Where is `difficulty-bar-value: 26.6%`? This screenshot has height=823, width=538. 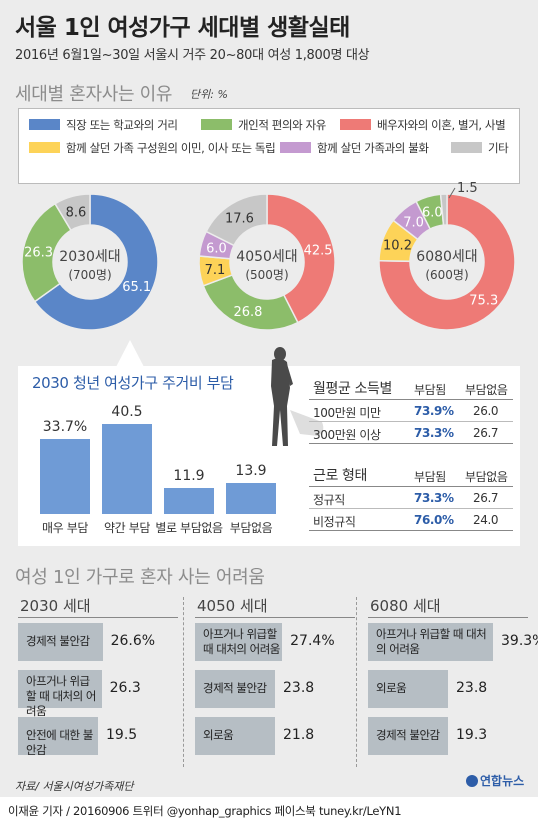
difficulty-bar-value: 26.6% is located at coordinates (133, 641).